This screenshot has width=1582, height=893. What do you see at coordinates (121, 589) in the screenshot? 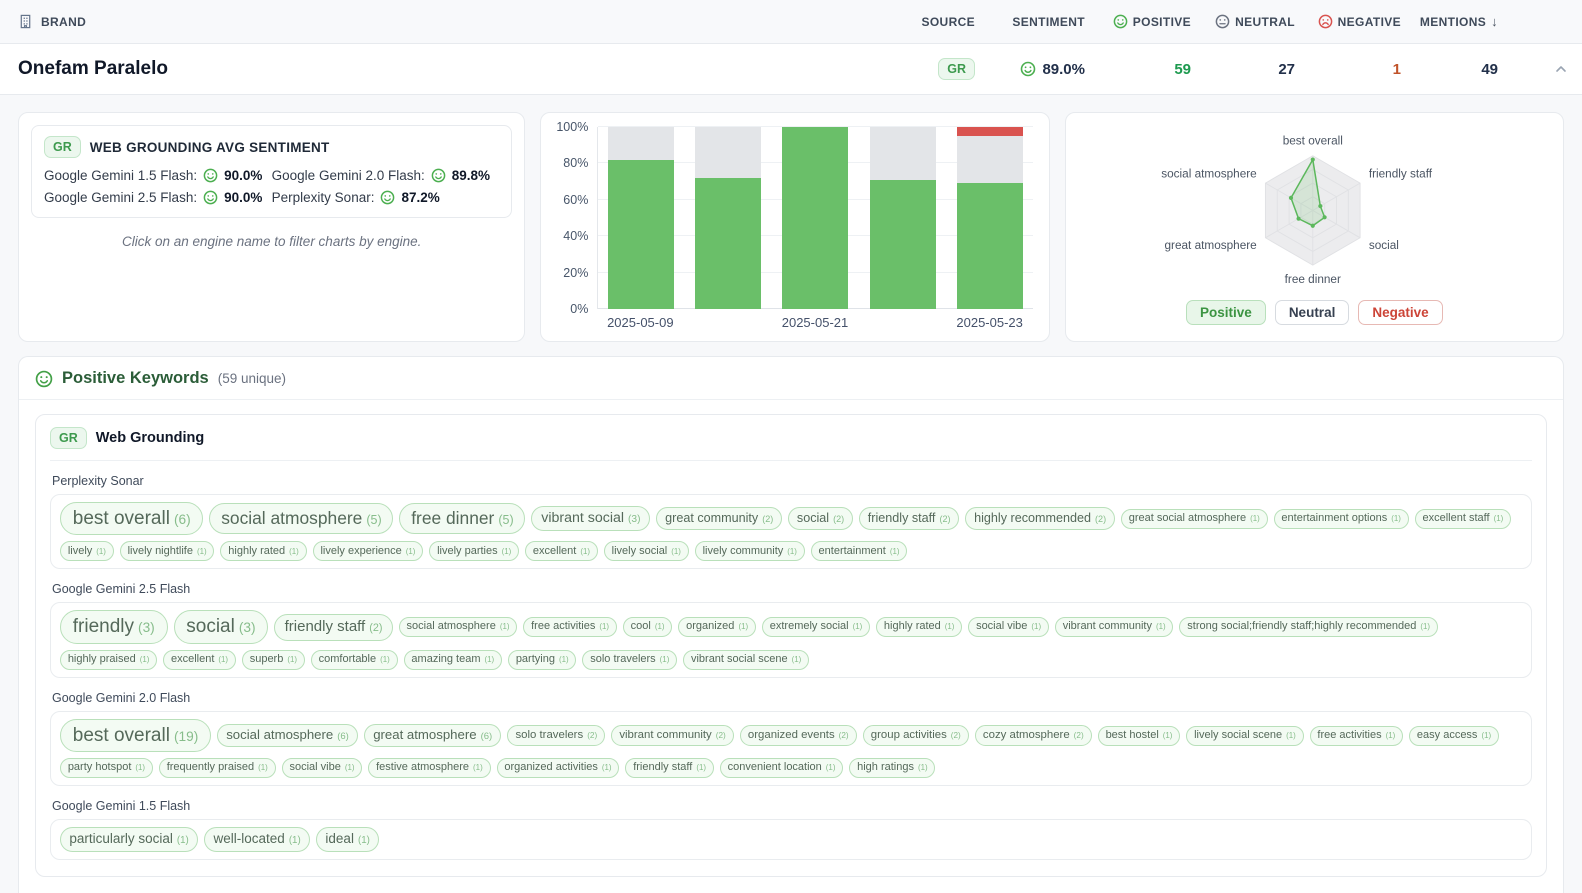
I see `engine-name-label: Google Gemini 2.5 Flash` at bounding box center [121, 589].